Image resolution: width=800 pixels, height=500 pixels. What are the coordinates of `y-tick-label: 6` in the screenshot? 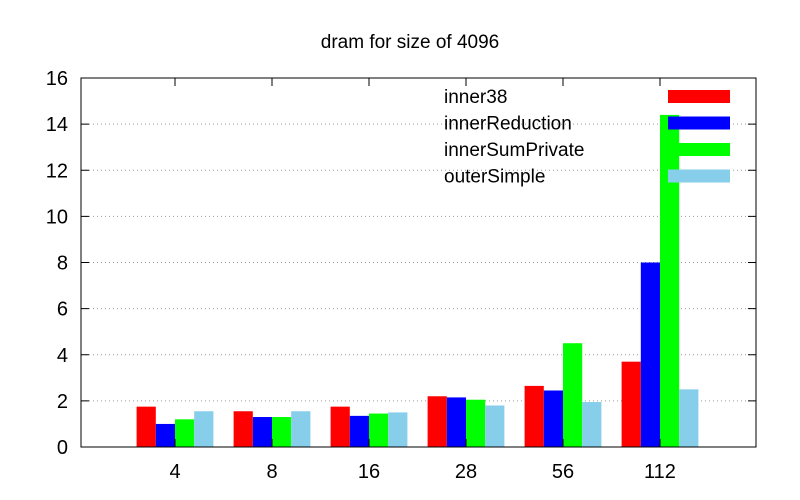 It's located at (62, 310).